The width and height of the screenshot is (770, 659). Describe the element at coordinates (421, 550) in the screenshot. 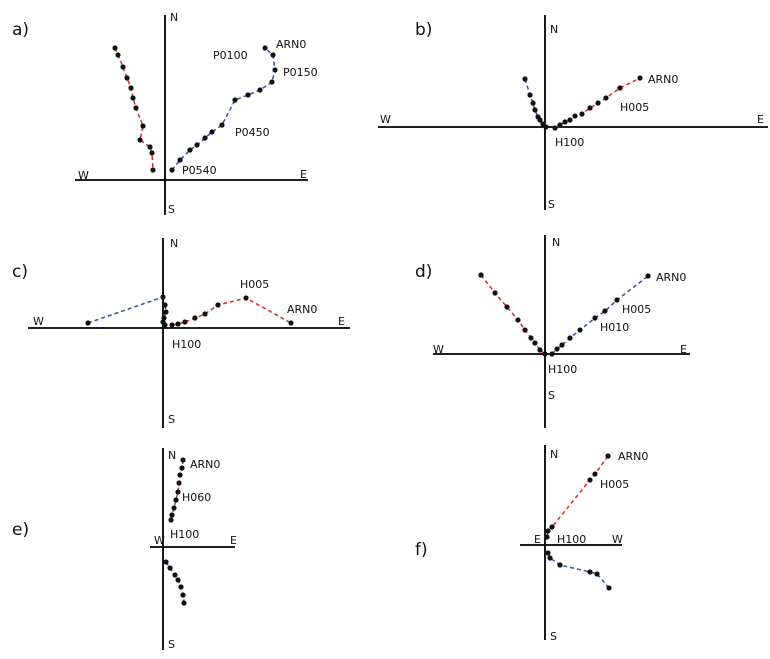

I see `panel-label: f)` at that location.